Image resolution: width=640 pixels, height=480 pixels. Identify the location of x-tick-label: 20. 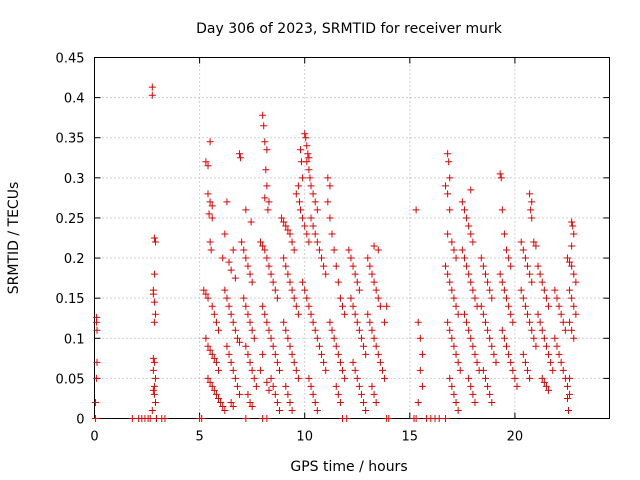
(515, 437).